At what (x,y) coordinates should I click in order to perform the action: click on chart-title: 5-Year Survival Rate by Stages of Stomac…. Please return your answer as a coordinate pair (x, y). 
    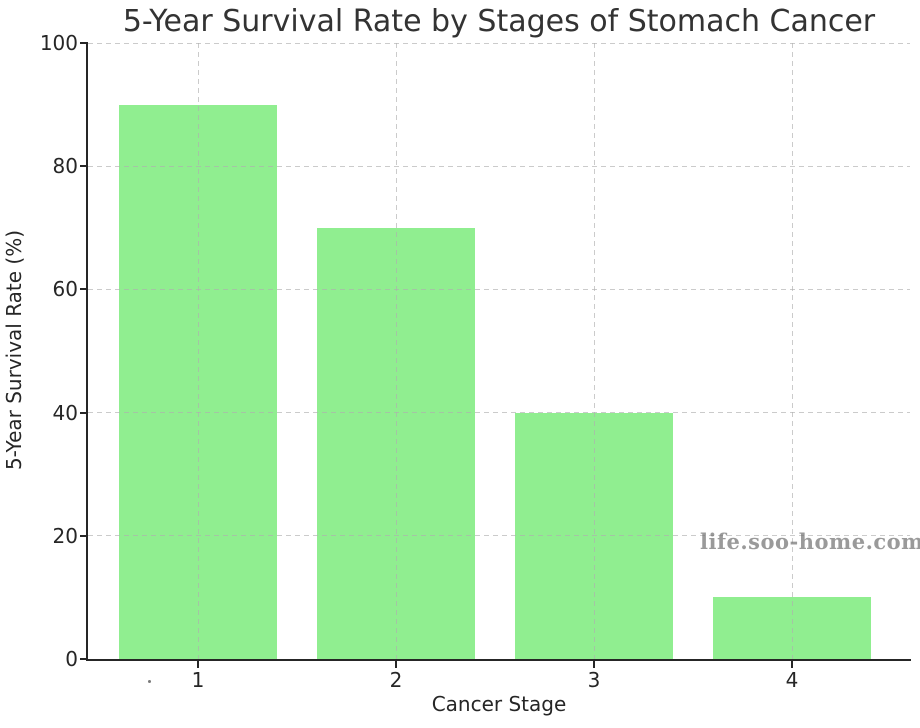
    Looking at the image, I should click on (499, 21).